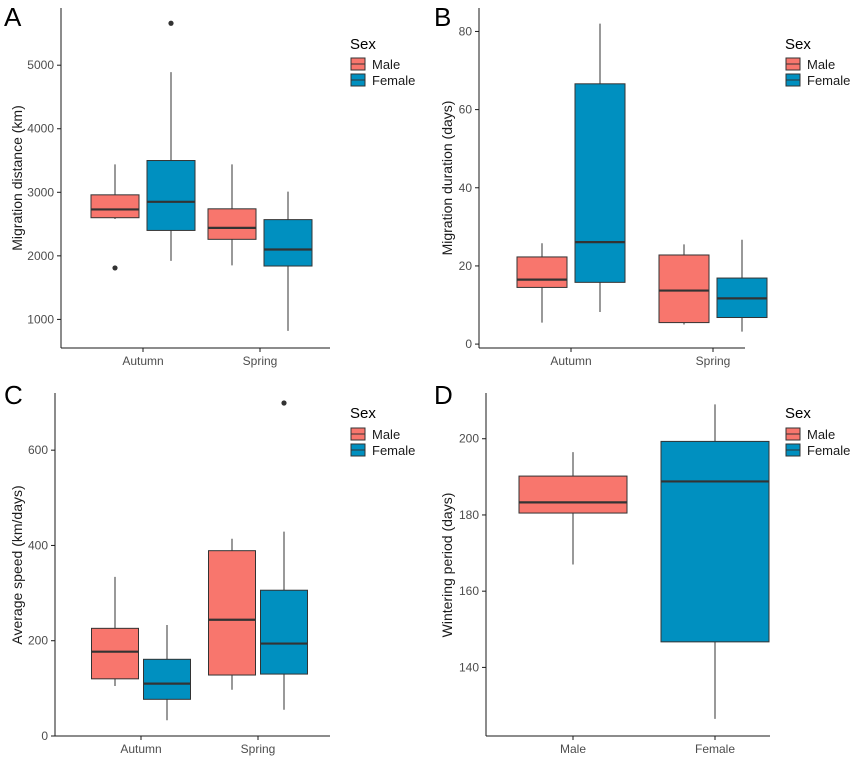  What do you see at coordinates (258, 749) in the screenshot?
I see `panel-c-xtick-label-spring: Spring` at bounding box center [258, 749].